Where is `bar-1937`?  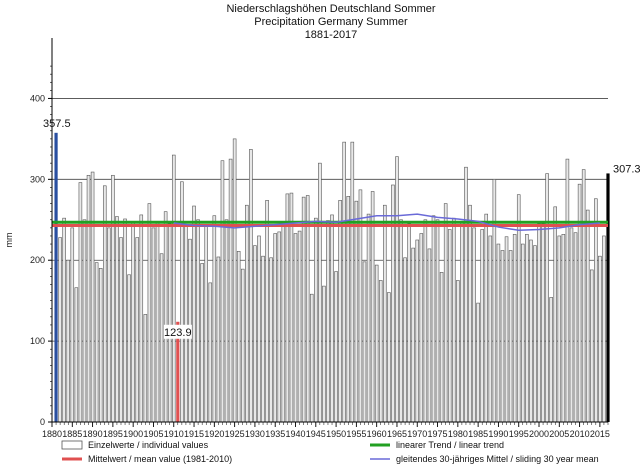
bar-1937 is located at coordinates (283, 322).